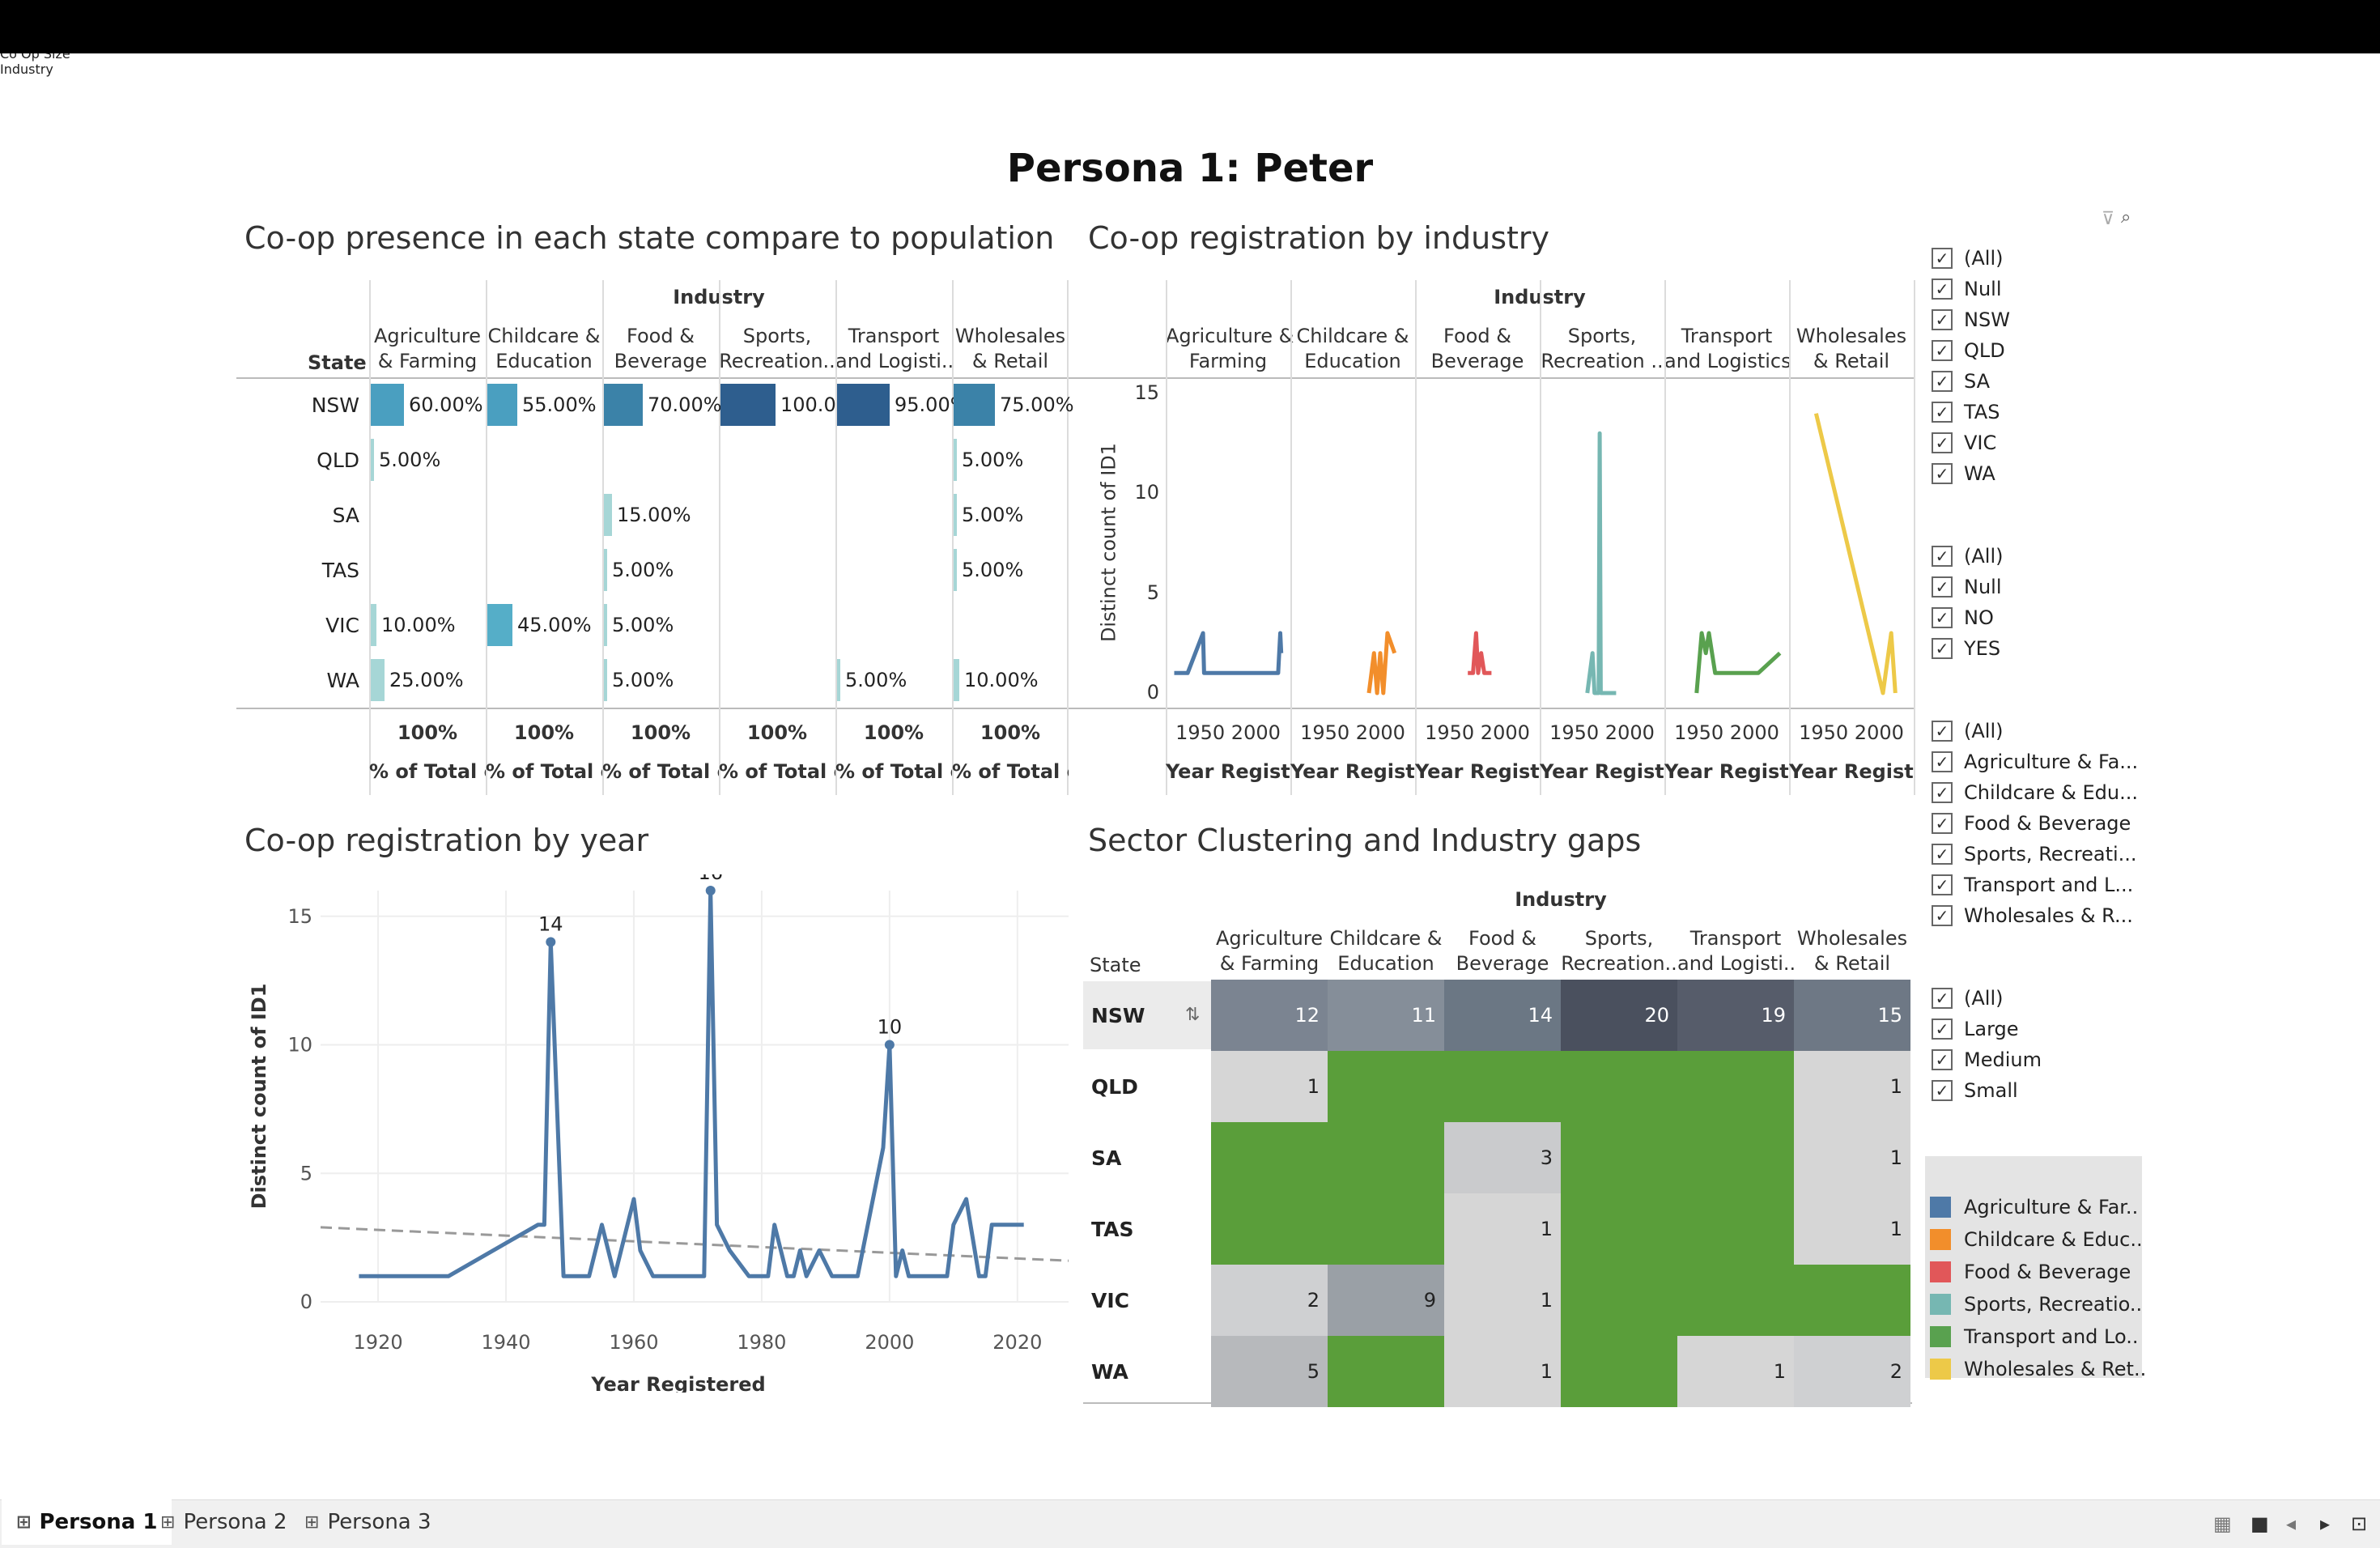 The height and width of the screenshot is (1548, 2380). What do you see at coordinates (1386, 1301) in the screenshot?
I see `heatmap-cell: 9` at bounding box center [1386, 1301].